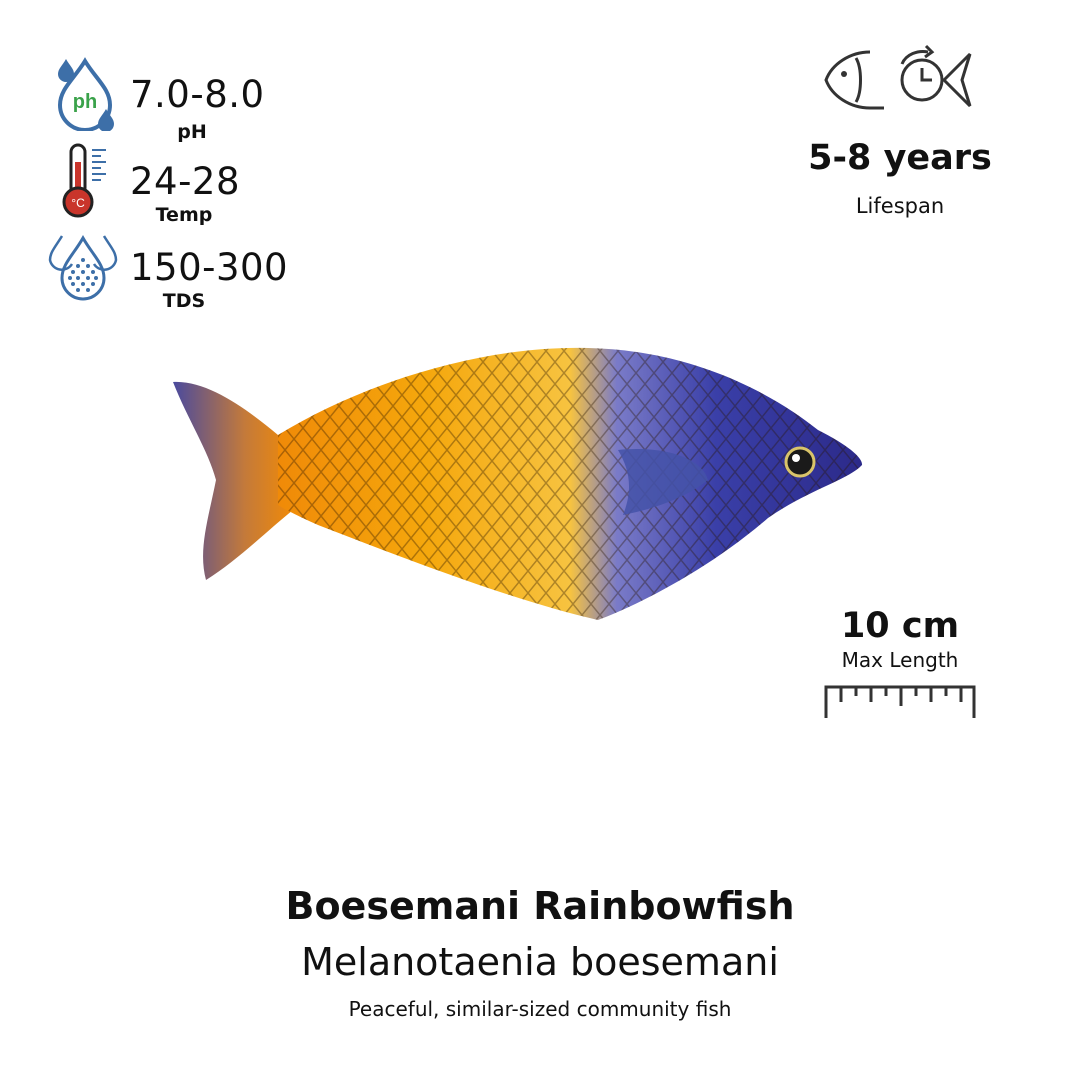 The width and height of the screenshot is (1080, 1080). Describe the element at coordinates (900, 158) in the screenshot. I see `lifespan-value: 5-8 years` at that location.